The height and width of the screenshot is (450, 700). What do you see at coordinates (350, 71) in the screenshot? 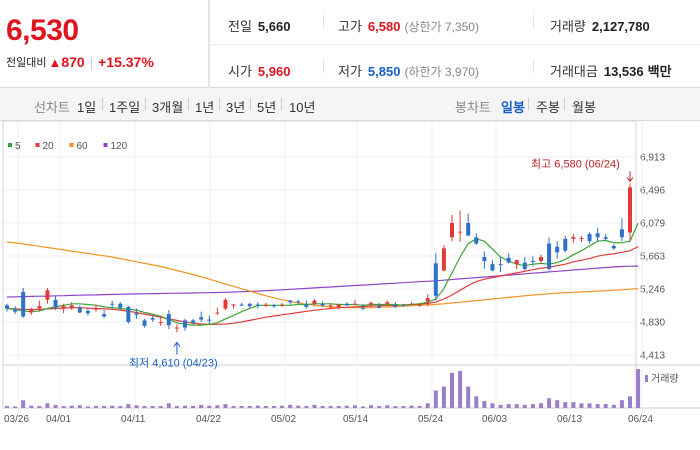
I see `stat-label: 저가` at bounding box center [350, 71].